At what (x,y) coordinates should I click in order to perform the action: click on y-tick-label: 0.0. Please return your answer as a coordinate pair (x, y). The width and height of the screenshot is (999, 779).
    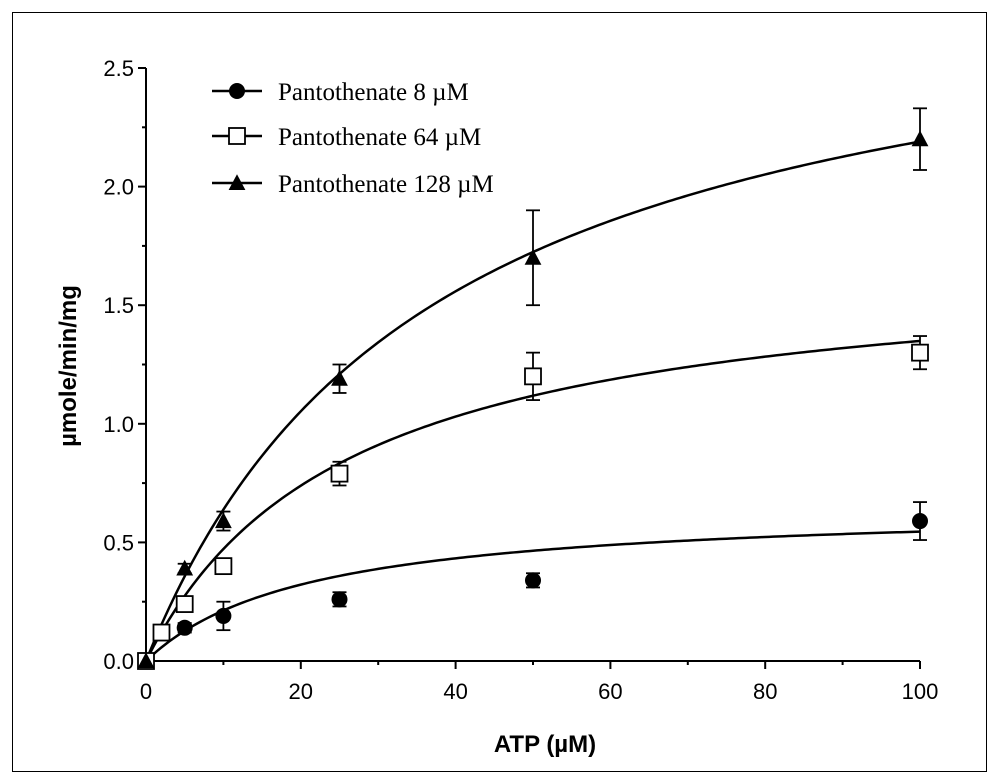
    Looking at the image, I should click on (118, 661).